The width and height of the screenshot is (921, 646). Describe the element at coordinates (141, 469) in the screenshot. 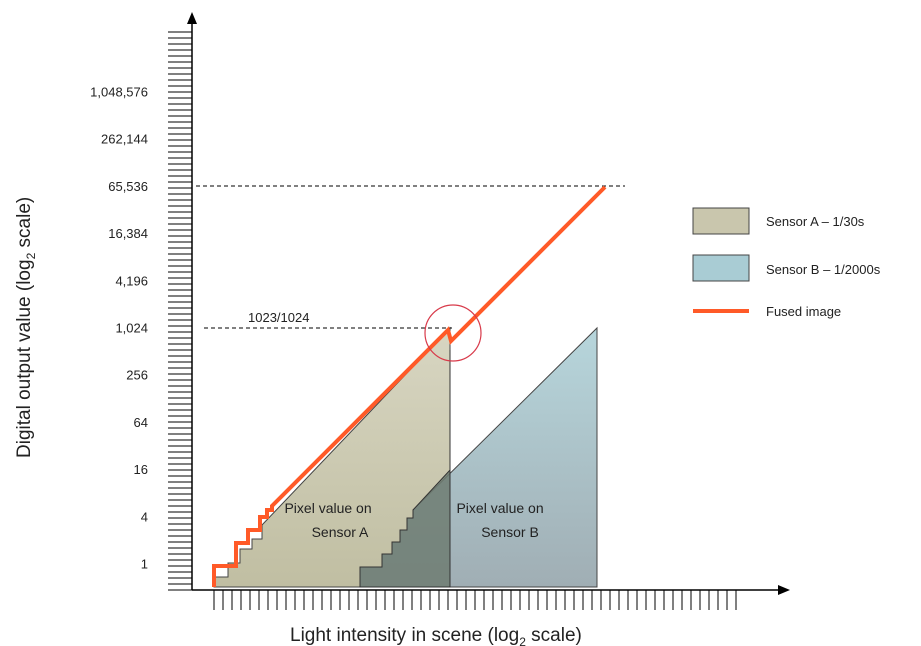

I see `y-tick-label: 16` at that location.